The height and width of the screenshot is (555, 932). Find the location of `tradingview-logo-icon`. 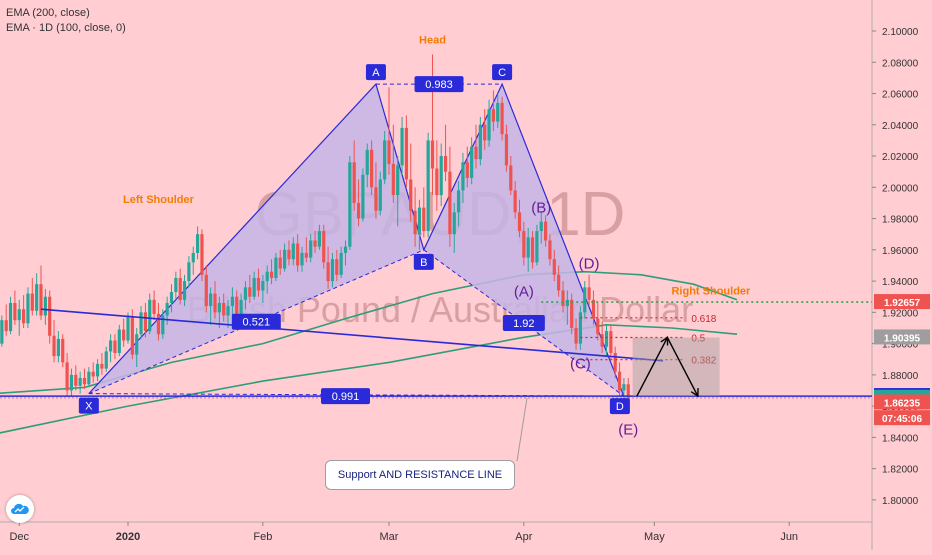

tradingview-logo-icon is located at coordinates (20, 509).